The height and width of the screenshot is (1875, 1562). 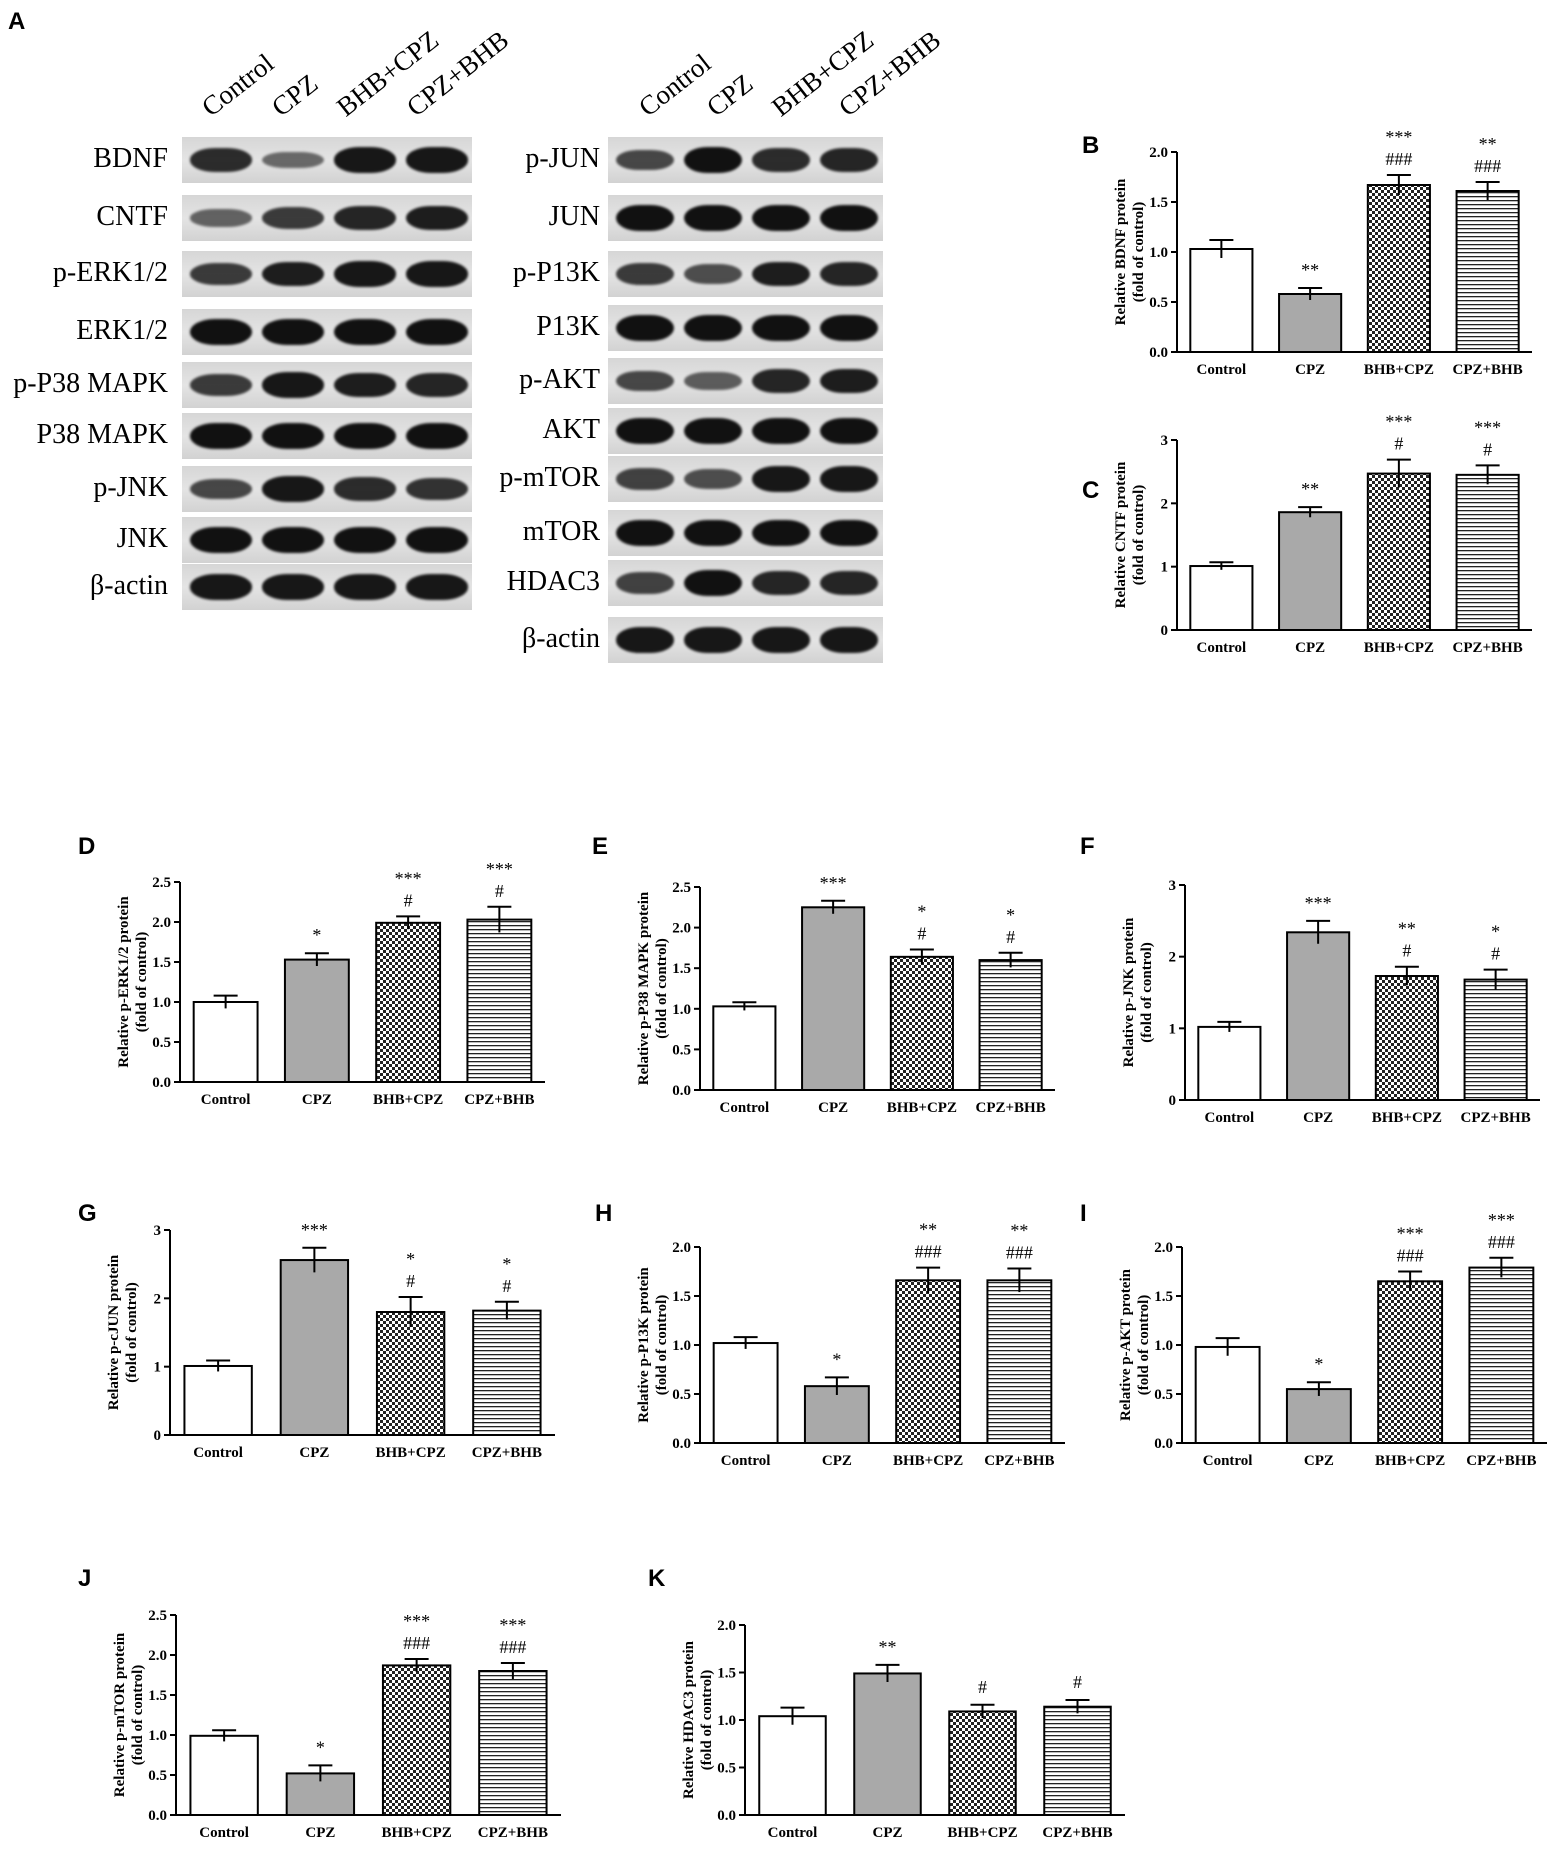 What do you see at coordinates (90, 383) in the screenshot?
I see `blot-row-label: p-P38 MAPK` at bounding box center [90, 383].